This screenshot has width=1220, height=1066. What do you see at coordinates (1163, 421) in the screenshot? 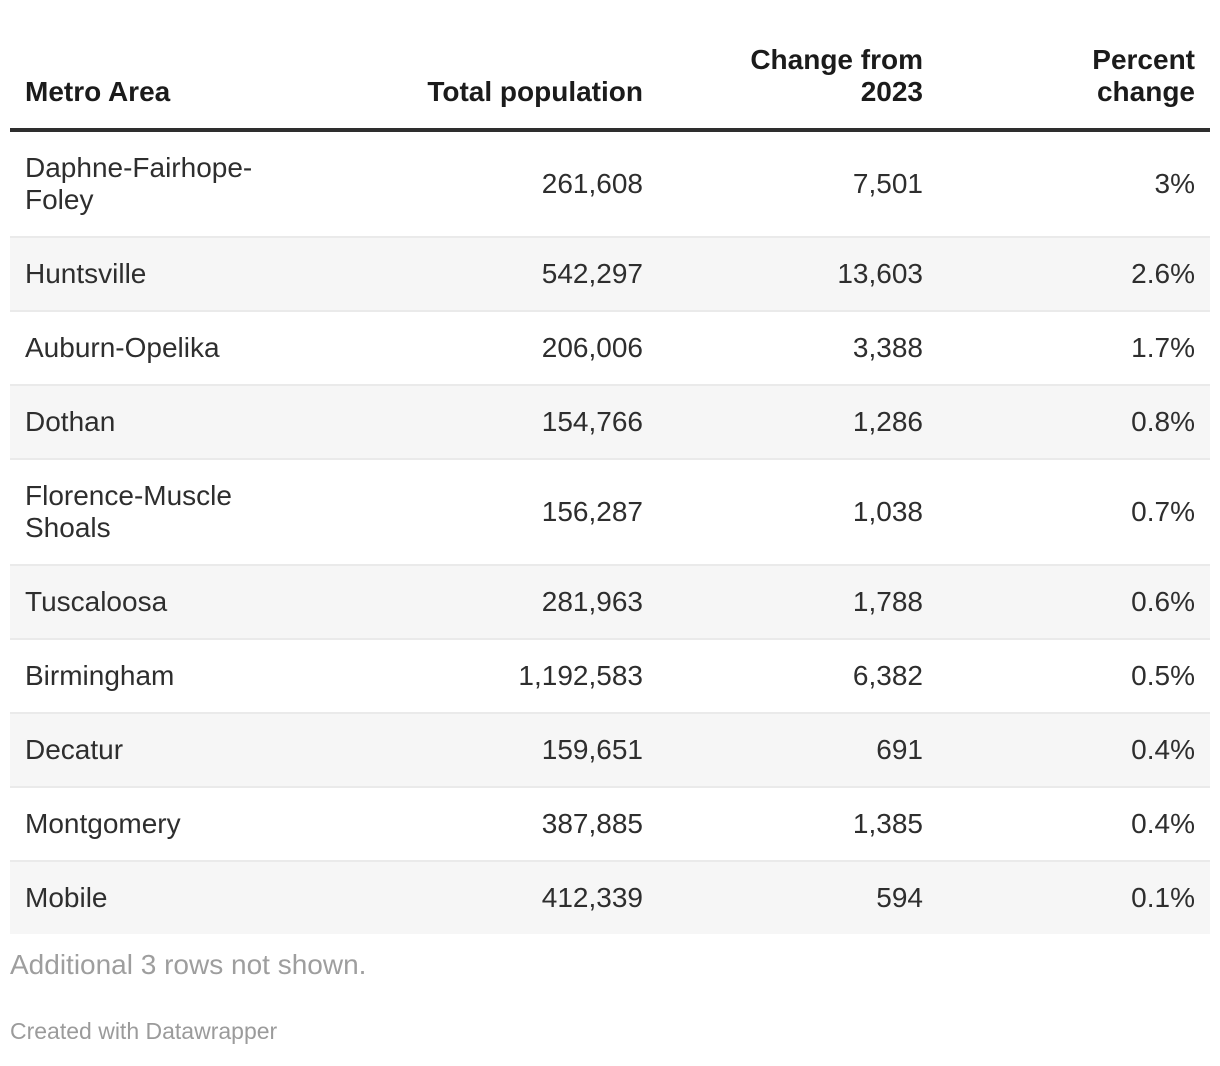
I see `cell-percent: 0.8%` at bounding box center [1163, 421].